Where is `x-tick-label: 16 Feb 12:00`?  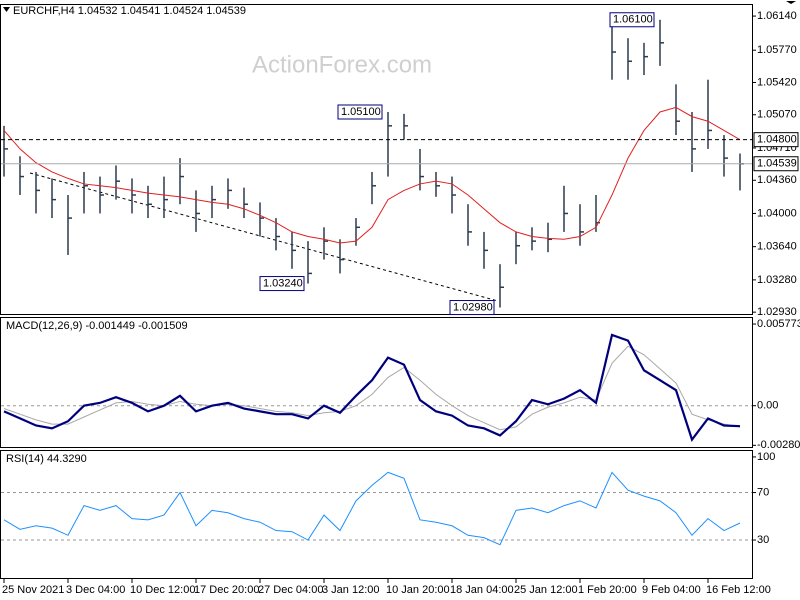 x-tick-label: 16 Feb 12:00 is located at coordinates (738, 590).